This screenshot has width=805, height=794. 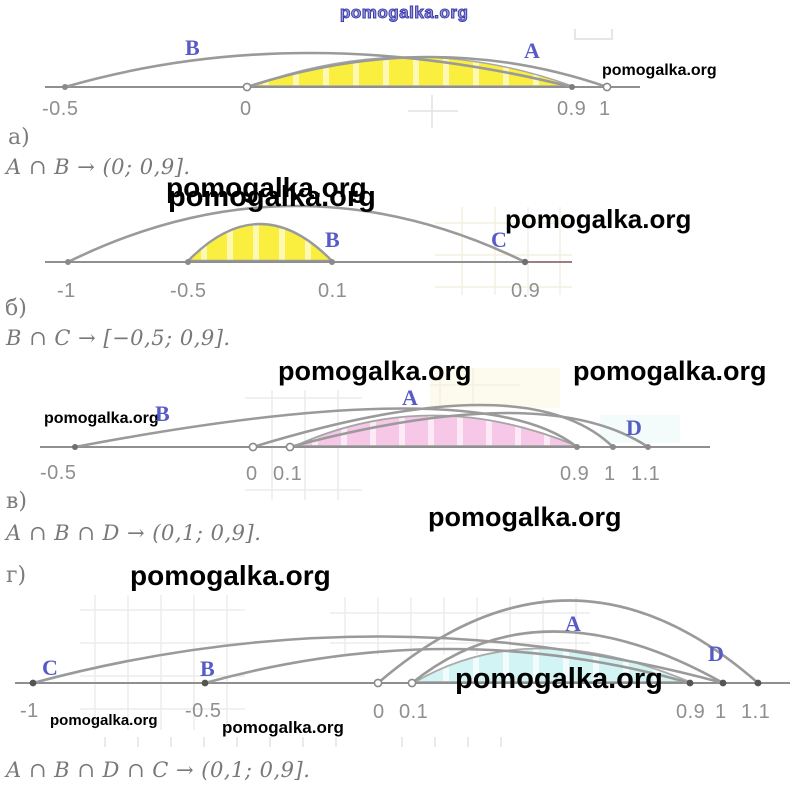 What do you see at coordinates (98, 167) in the screenshot?
I see `formula-a: A ∩ B → (0; 0,9].` at bounding box center [98, 167].